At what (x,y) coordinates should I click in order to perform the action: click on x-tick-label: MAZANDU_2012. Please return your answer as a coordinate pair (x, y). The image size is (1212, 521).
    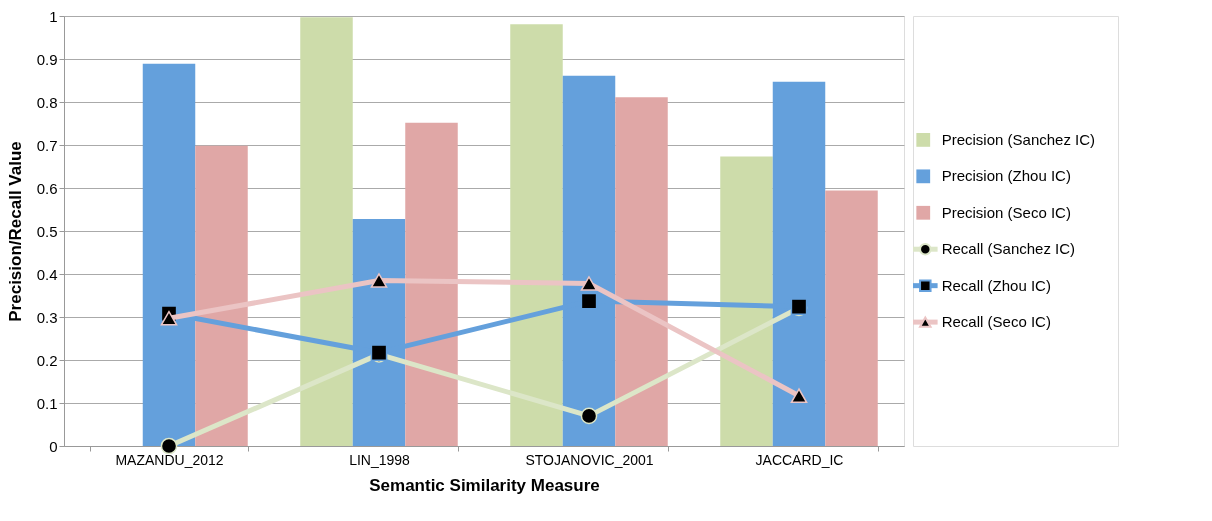
    Looking at the image, I should click on (169, 459).